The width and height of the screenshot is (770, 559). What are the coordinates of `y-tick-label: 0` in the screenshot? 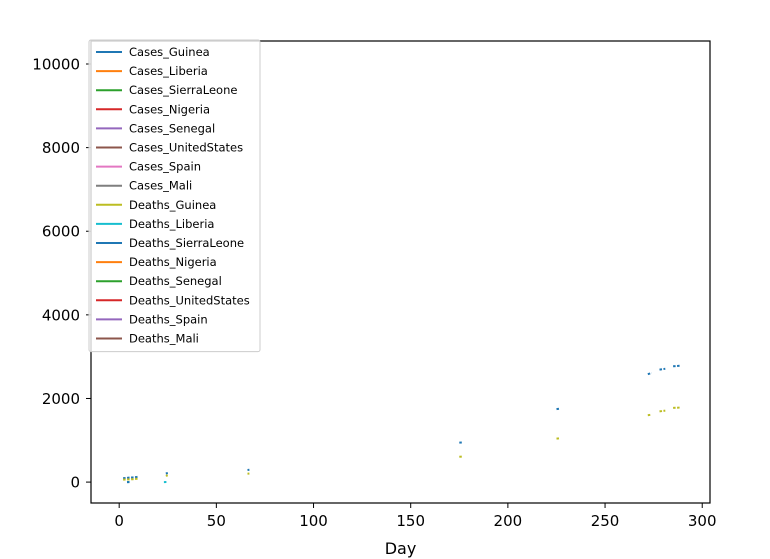 It's located at (75, 483).